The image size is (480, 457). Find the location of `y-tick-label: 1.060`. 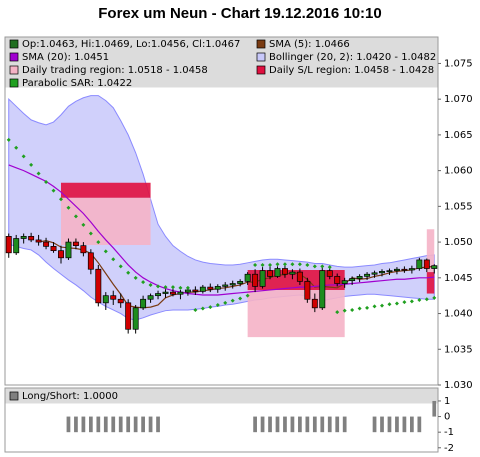

y-tick-label: 1.060 is located at coordinates (458, 171).